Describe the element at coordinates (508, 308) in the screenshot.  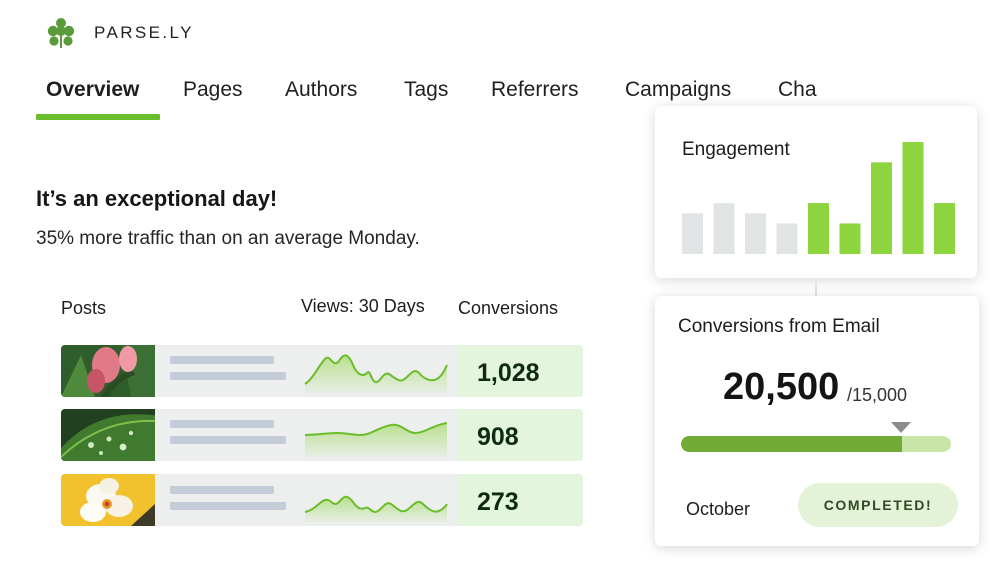
I see `column-header-conversions: Conversions` at that location.